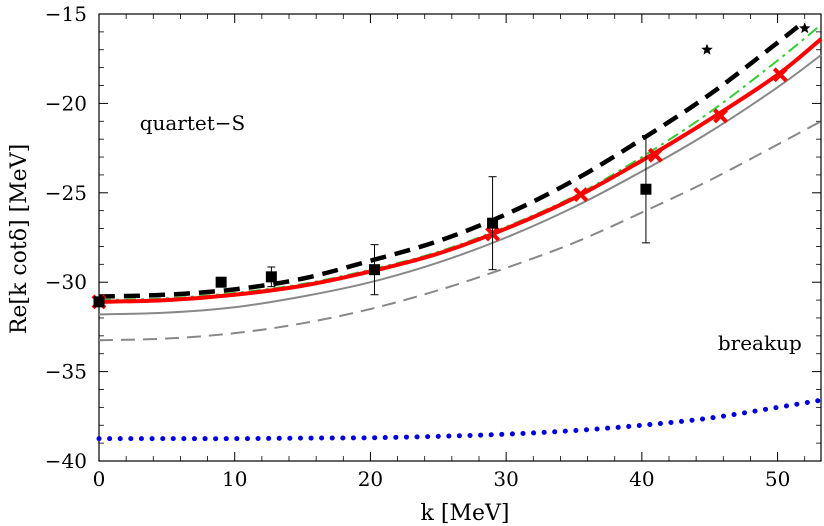  Describe the element at coordinates (66, 461) in the screenshot. I see `y-tick-label: −40` at that location.